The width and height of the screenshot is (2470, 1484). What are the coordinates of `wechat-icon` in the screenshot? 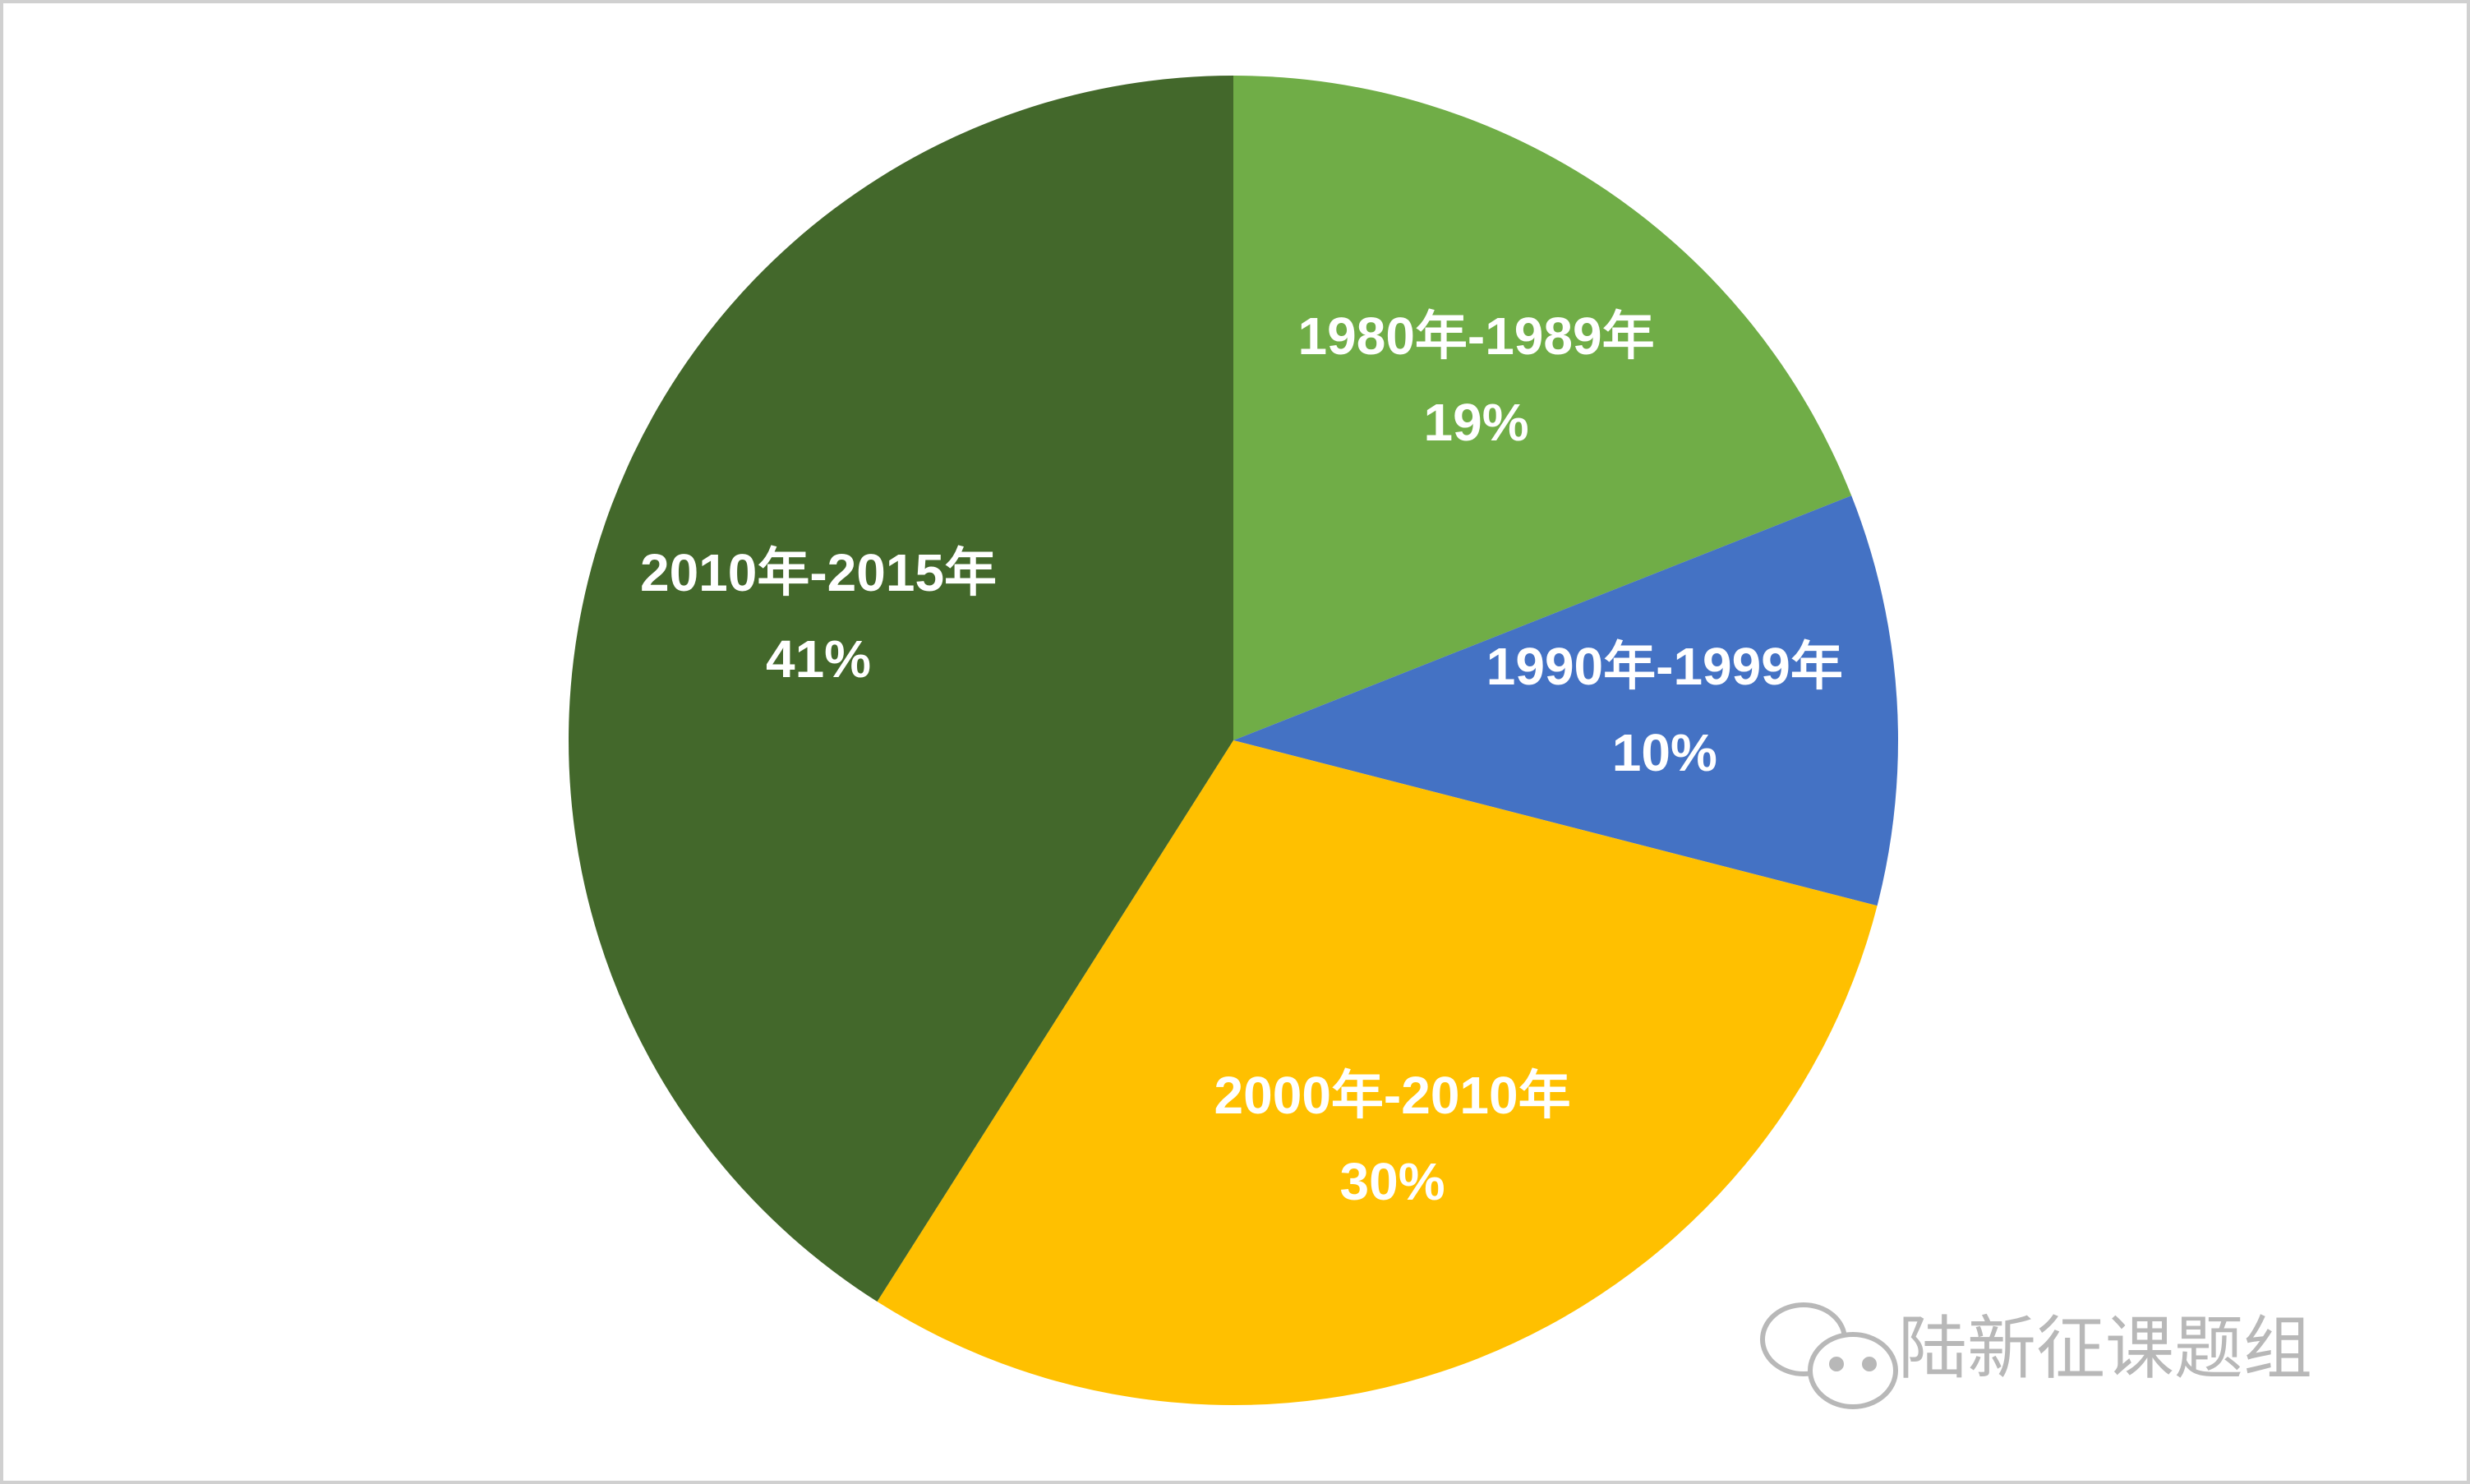 It's located at (1829, 1355).